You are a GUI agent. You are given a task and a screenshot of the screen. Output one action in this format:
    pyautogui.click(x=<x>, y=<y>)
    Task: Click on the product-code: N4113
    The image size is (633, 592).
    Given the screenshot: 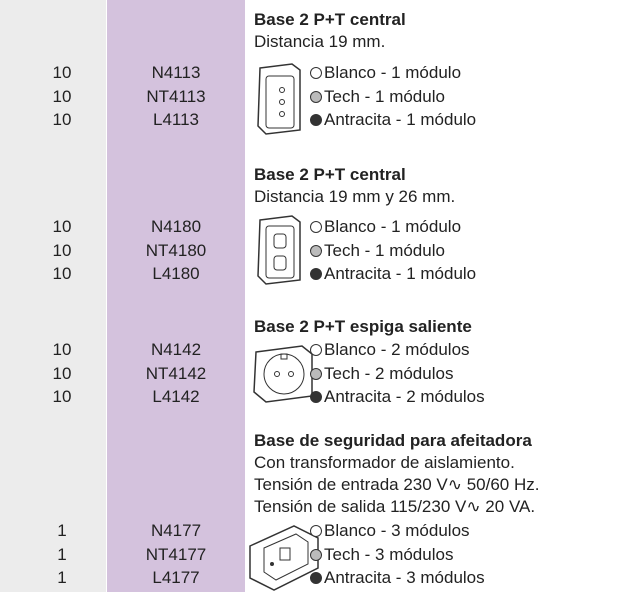 What is the action you would take?
    pyautogui.click(x=176, y=72)
    